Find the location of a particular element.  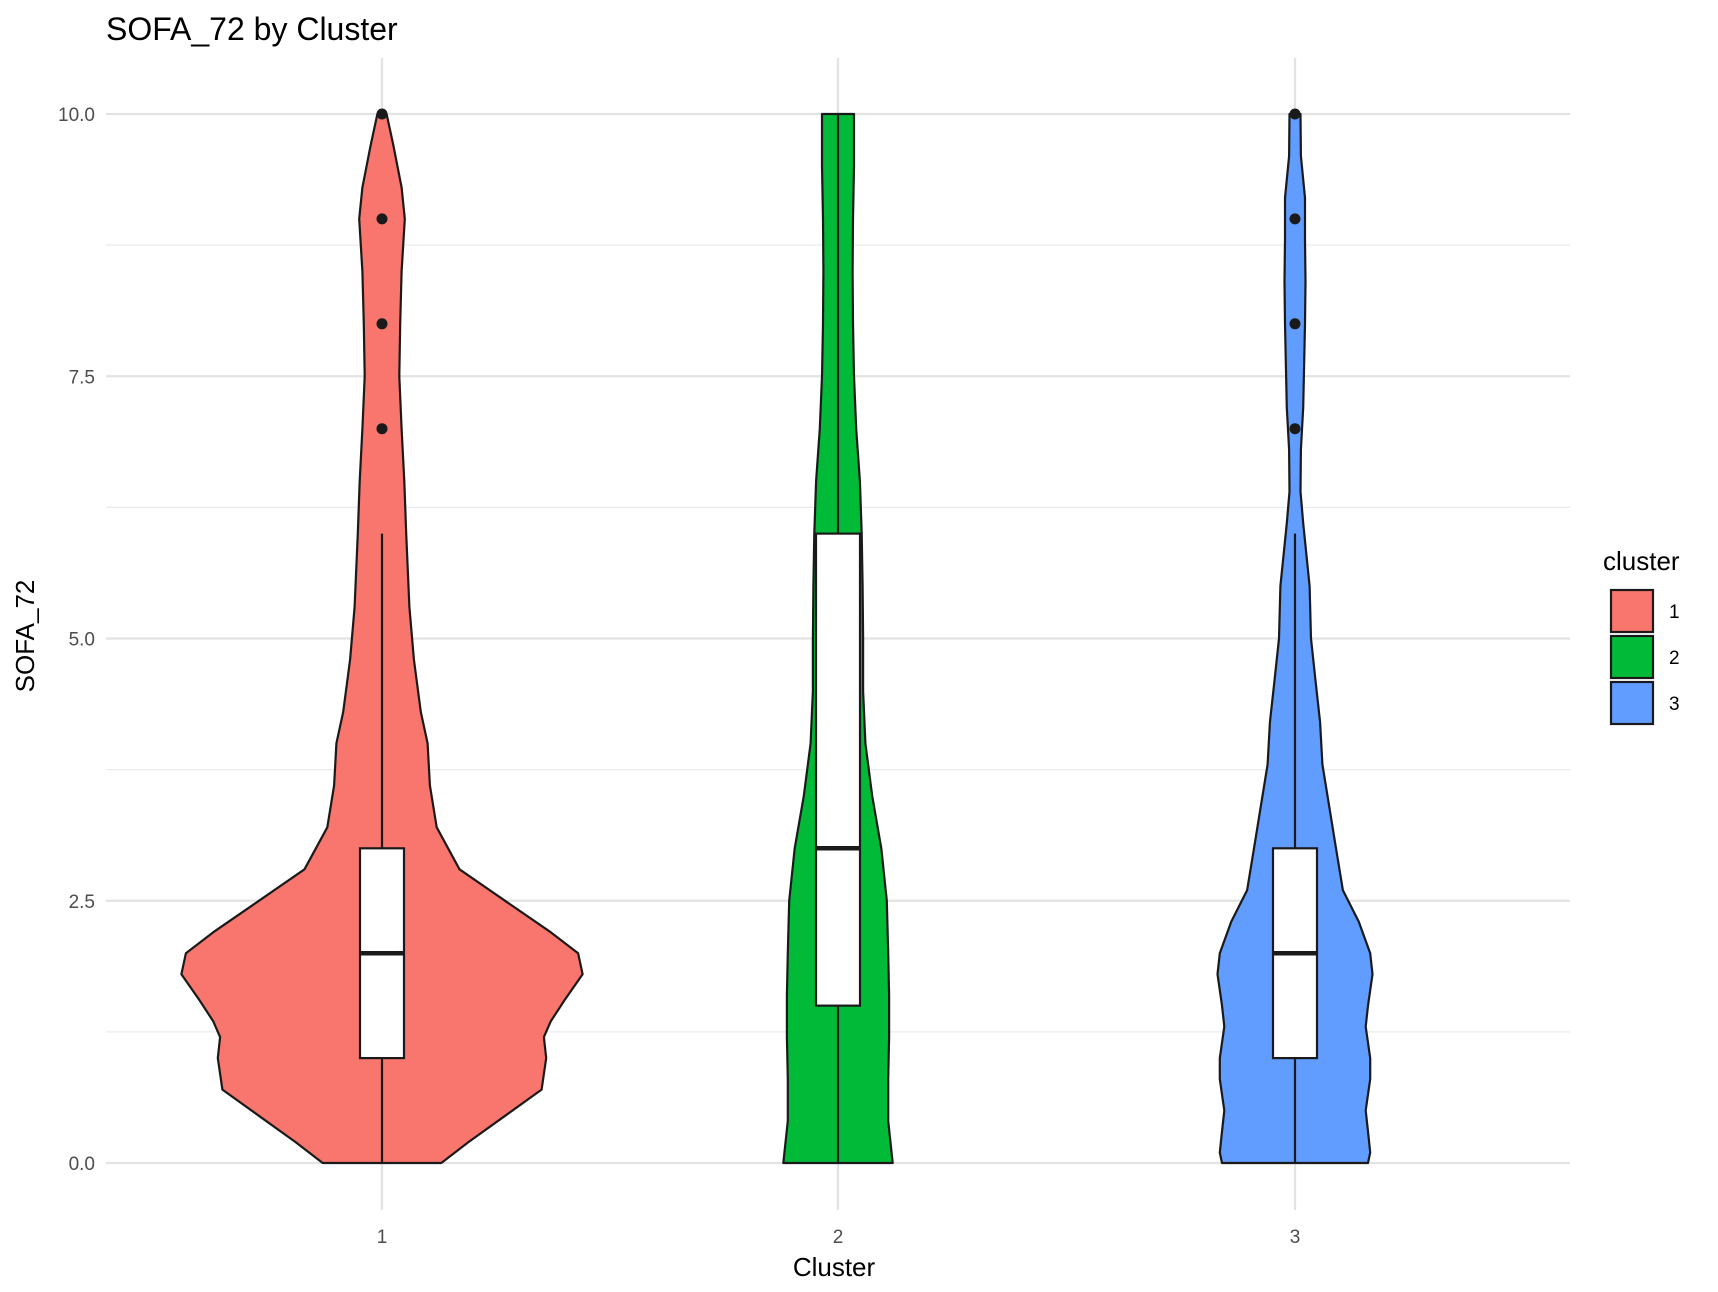

legend-items: 1 2 3 is located at coordinates (1644, 657).